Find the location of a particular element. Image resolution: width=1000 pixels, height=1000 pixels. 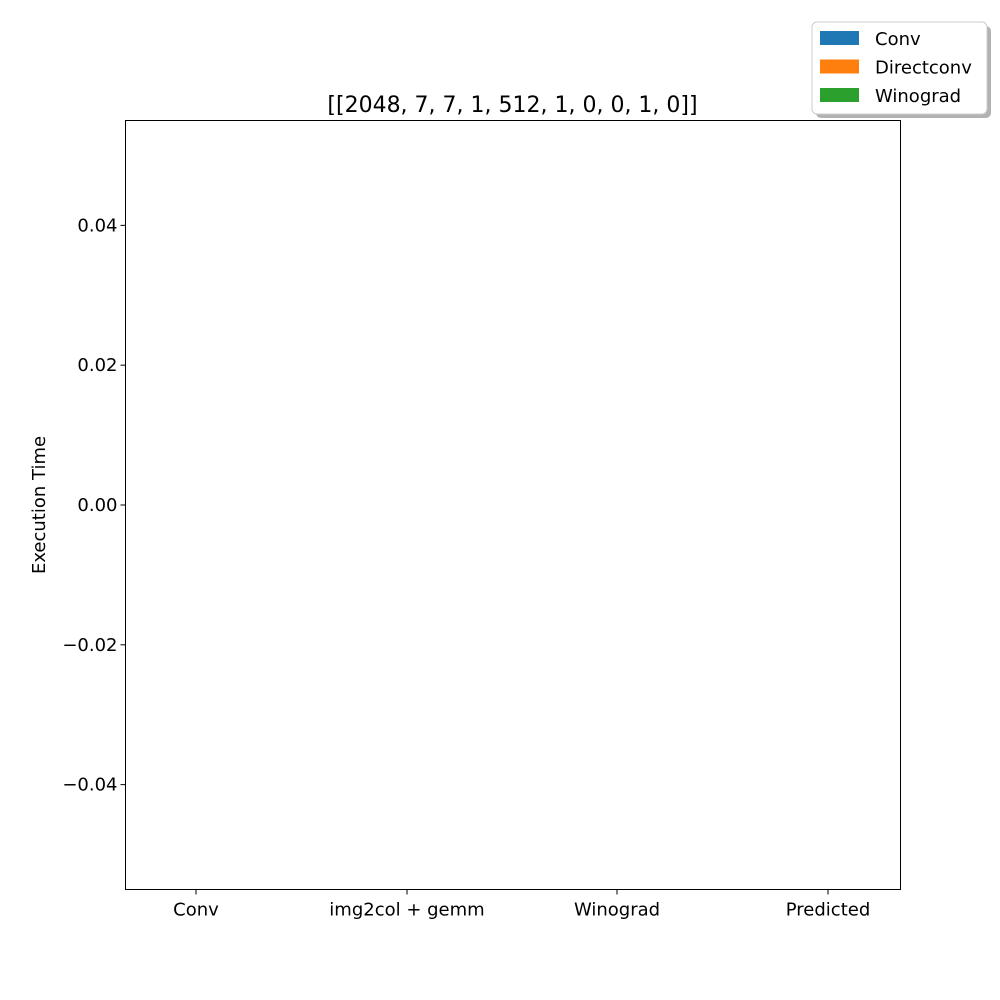

x-axis: Conv img2col + gemm Winograd Predicted is located at coordinates (522, 905).